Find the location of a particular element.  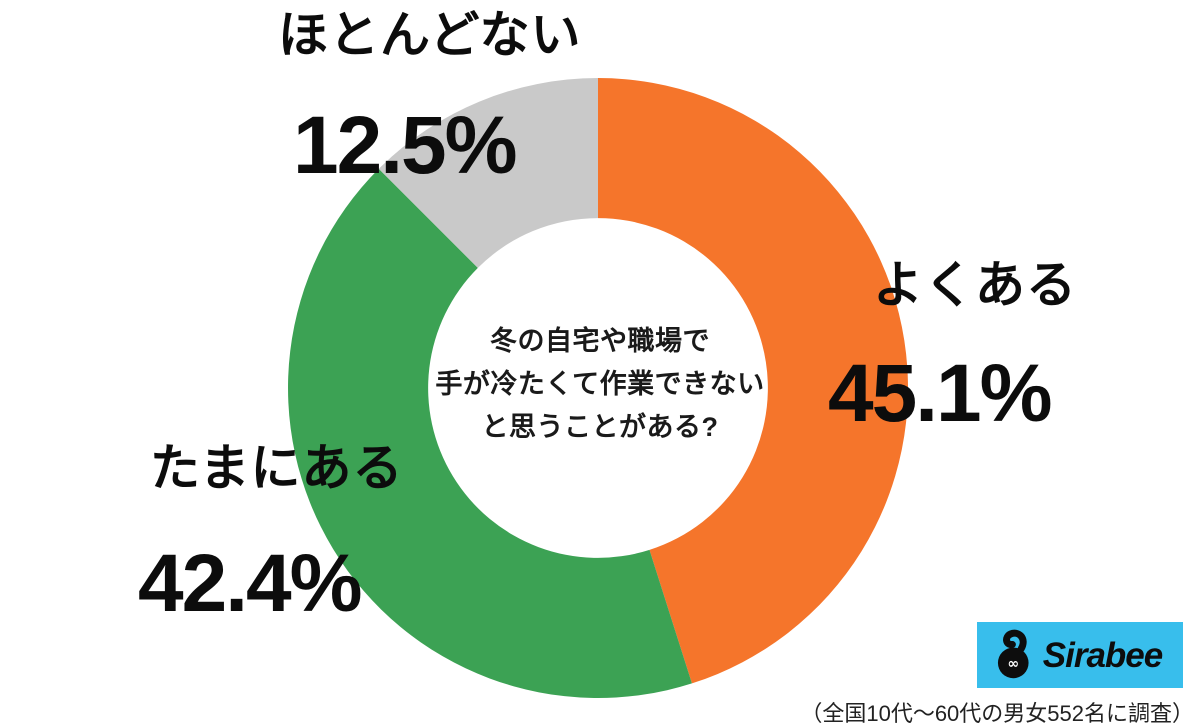

sirabee-logo: ∞ Sirabee is located at coordinates (1080, 655).